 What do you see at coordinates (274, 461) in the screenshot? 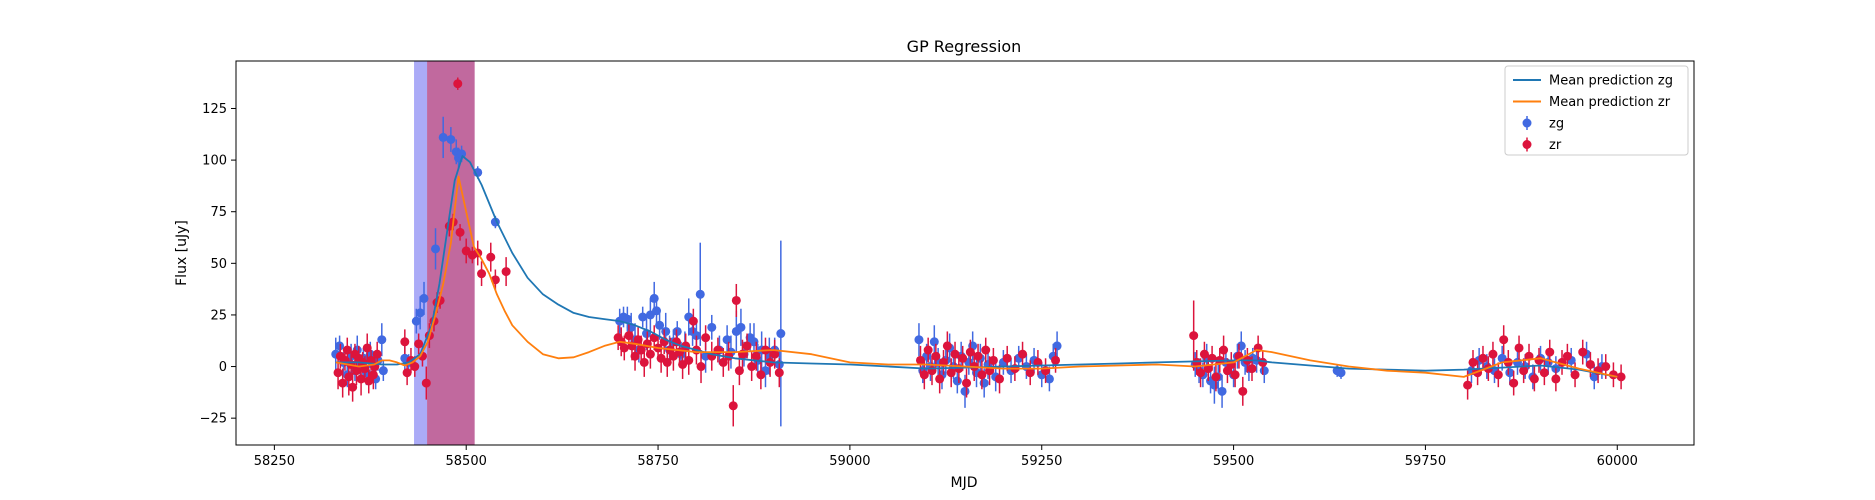
I see `x-tick-label-58250: 58250` at bounding box center [274, 461].